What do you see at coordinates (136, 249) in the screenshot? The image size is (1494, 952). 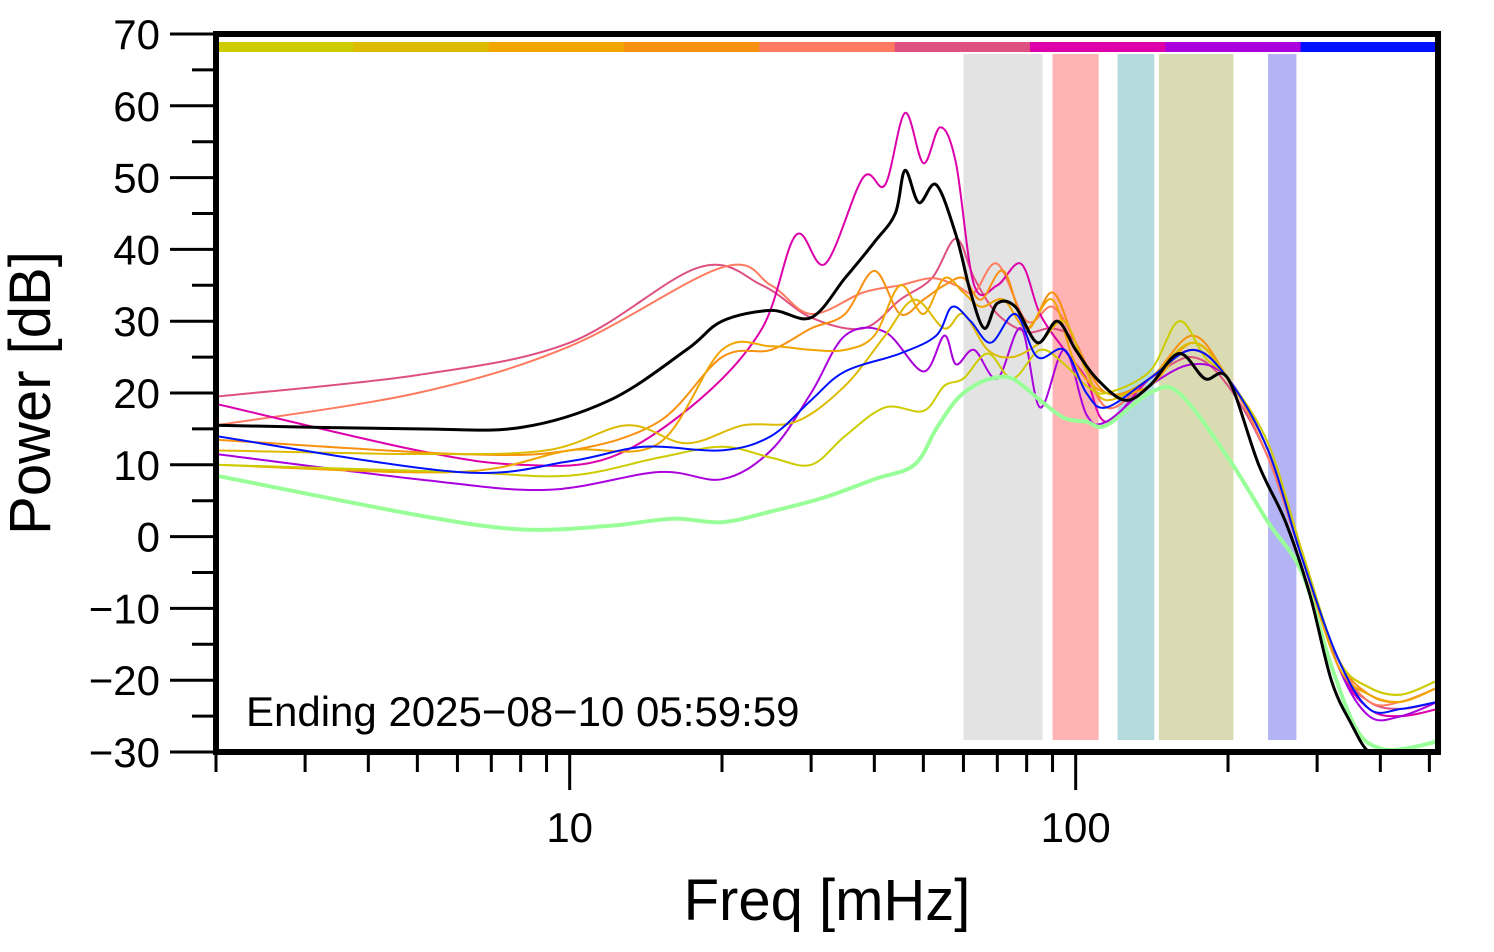 I see `y-tick-label: 40` at bounding box center [136, 249].